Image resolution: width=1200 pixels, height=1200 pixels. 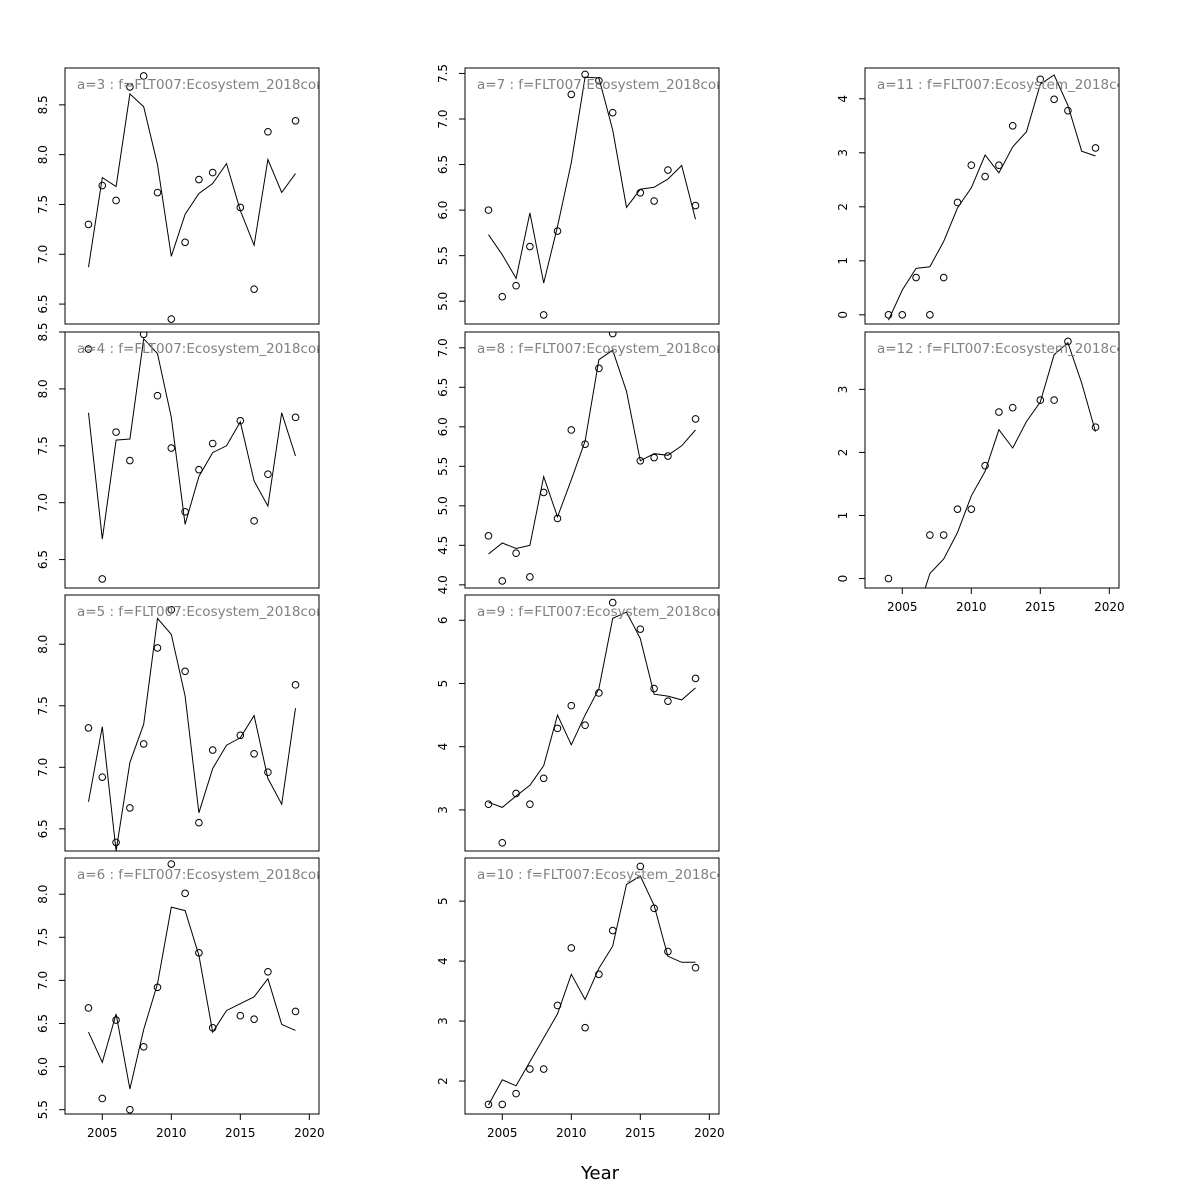 I want to click on panel: 3 4 5 6 a=9 : f=FLT007:Ecosystem_2018cor, so click(x=579, y=723).